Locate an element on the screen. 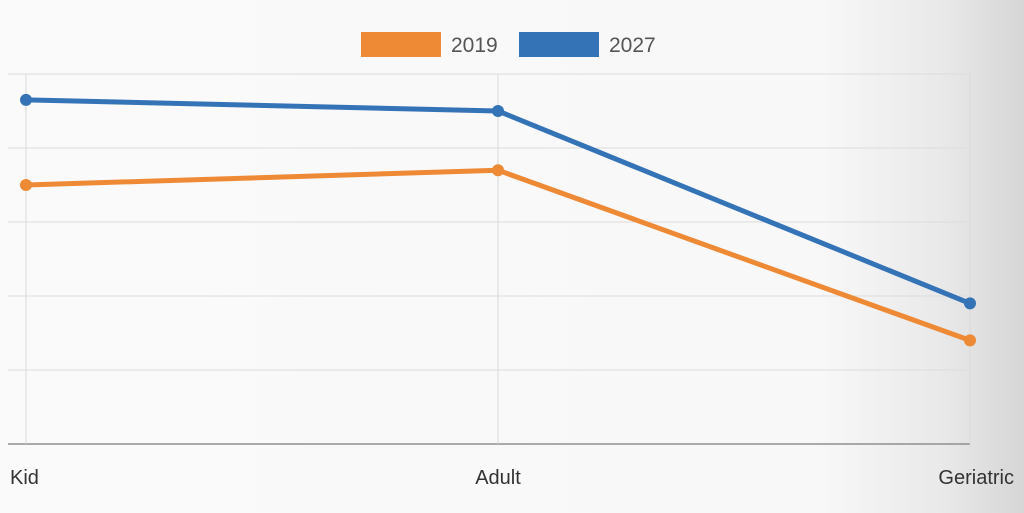  x-tick-label: Kid is located at coordinates (24, 478).